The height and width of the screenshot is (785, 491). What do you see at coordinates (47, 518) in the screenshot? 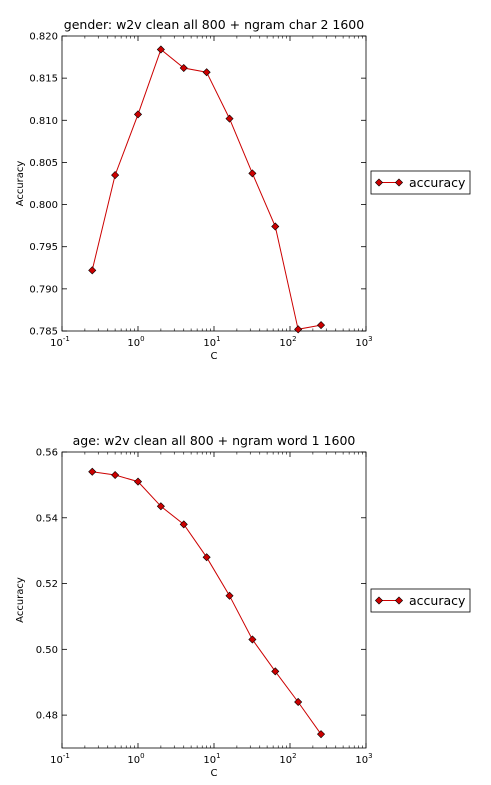
I see `y-tick-label: 0.54` at bounding box center [47, 518].